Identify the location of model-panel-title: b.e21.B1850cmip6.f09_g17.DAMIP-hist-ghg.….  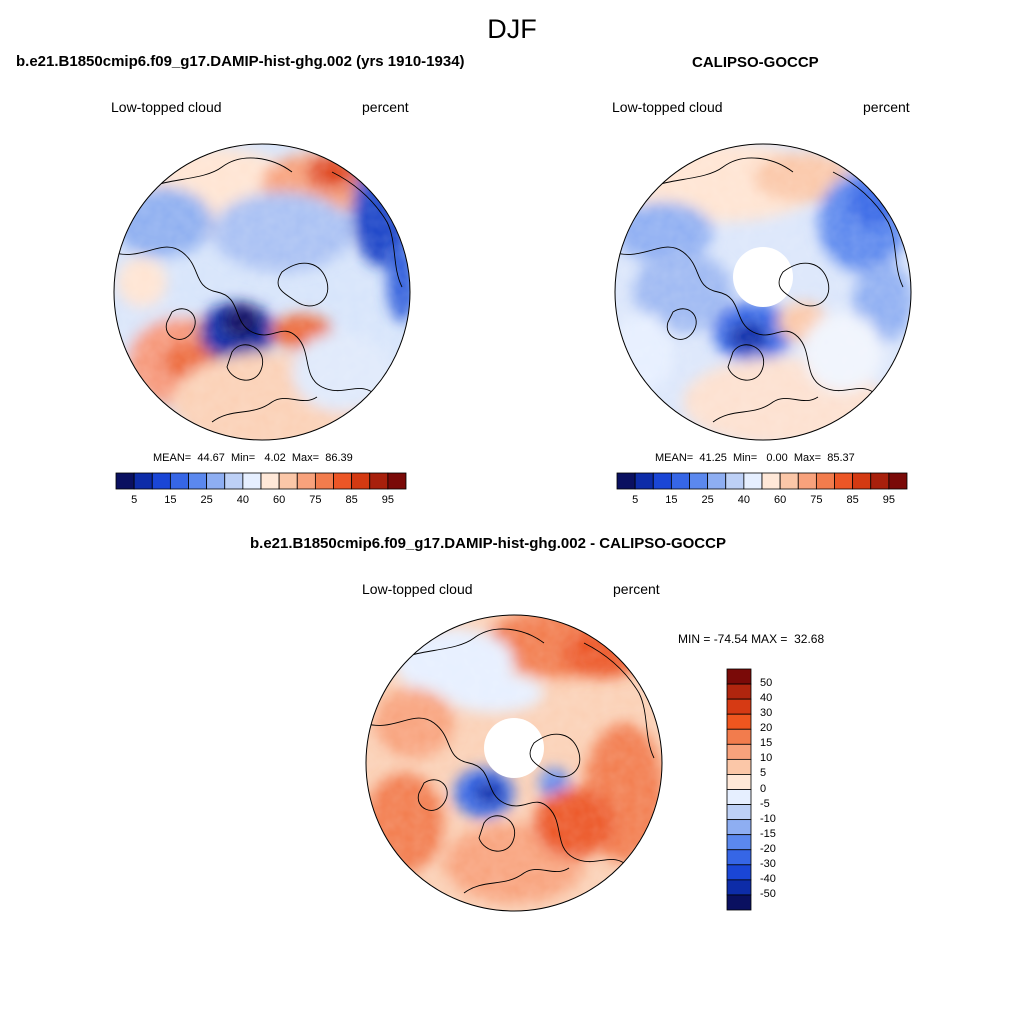
(240, 61).